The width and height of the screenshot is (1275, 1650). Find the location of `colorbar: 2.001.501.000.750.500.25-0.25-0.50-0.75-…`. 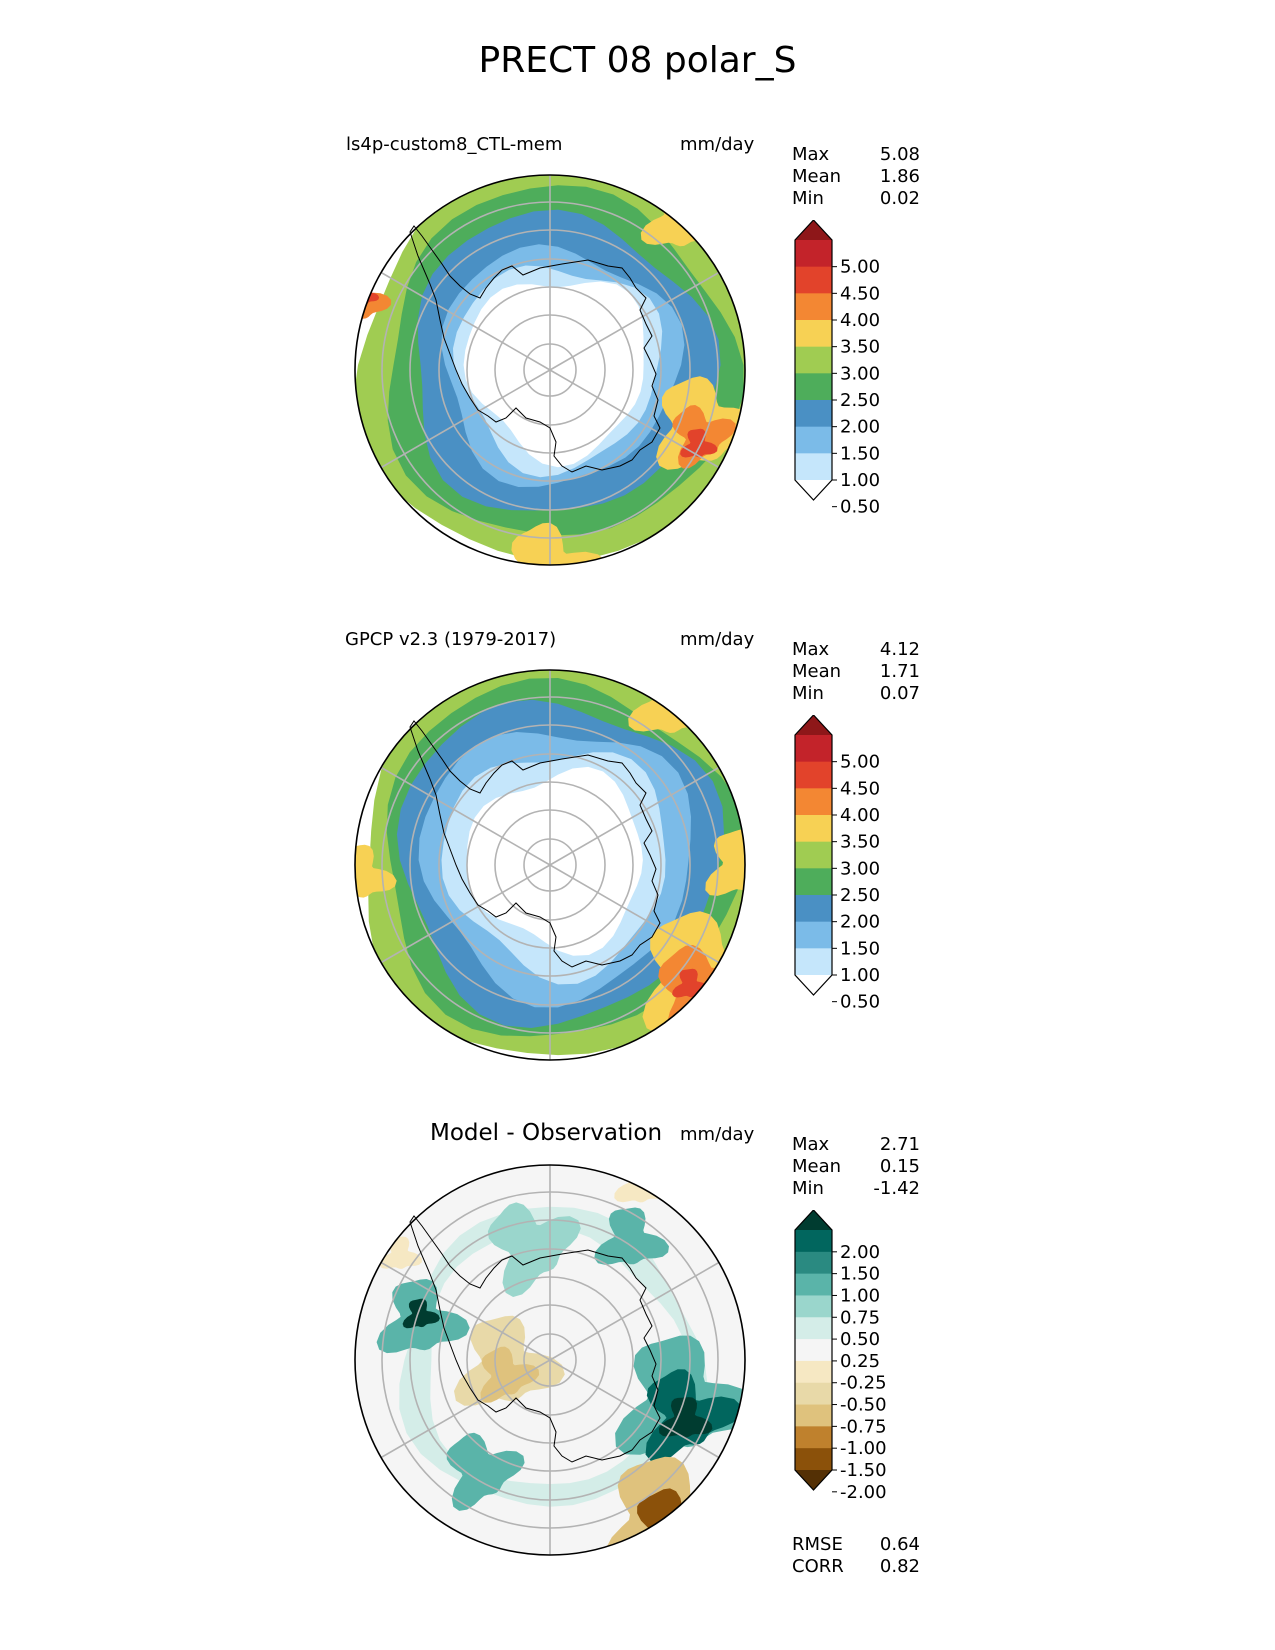

colorbar: 2.001.501.000.750.500.25-0.25-0.50-0.75-… is located at coordinates (840, 1356).